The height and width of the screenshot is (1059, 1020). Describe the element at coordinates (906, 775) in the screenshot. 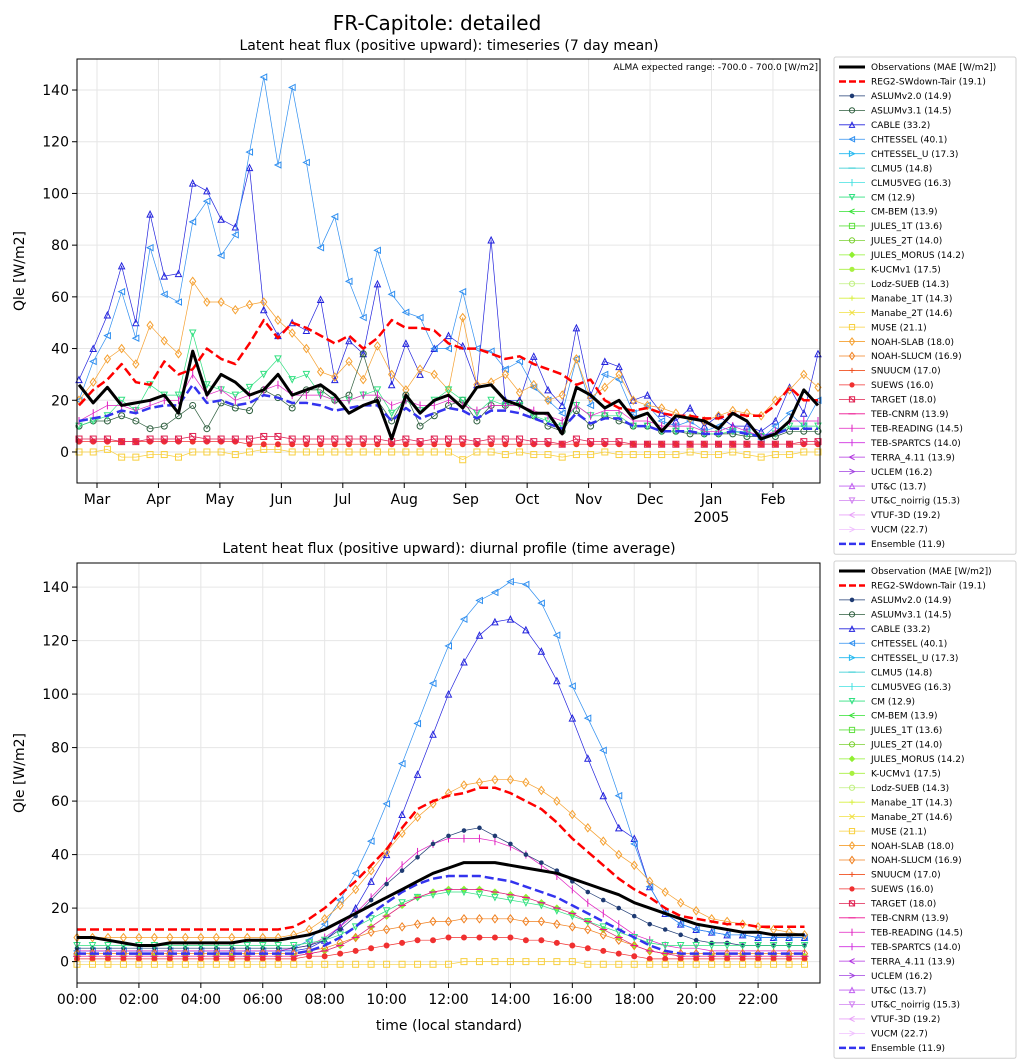

I see `legend-label: K-UCMv1 (17.5)` at that location.